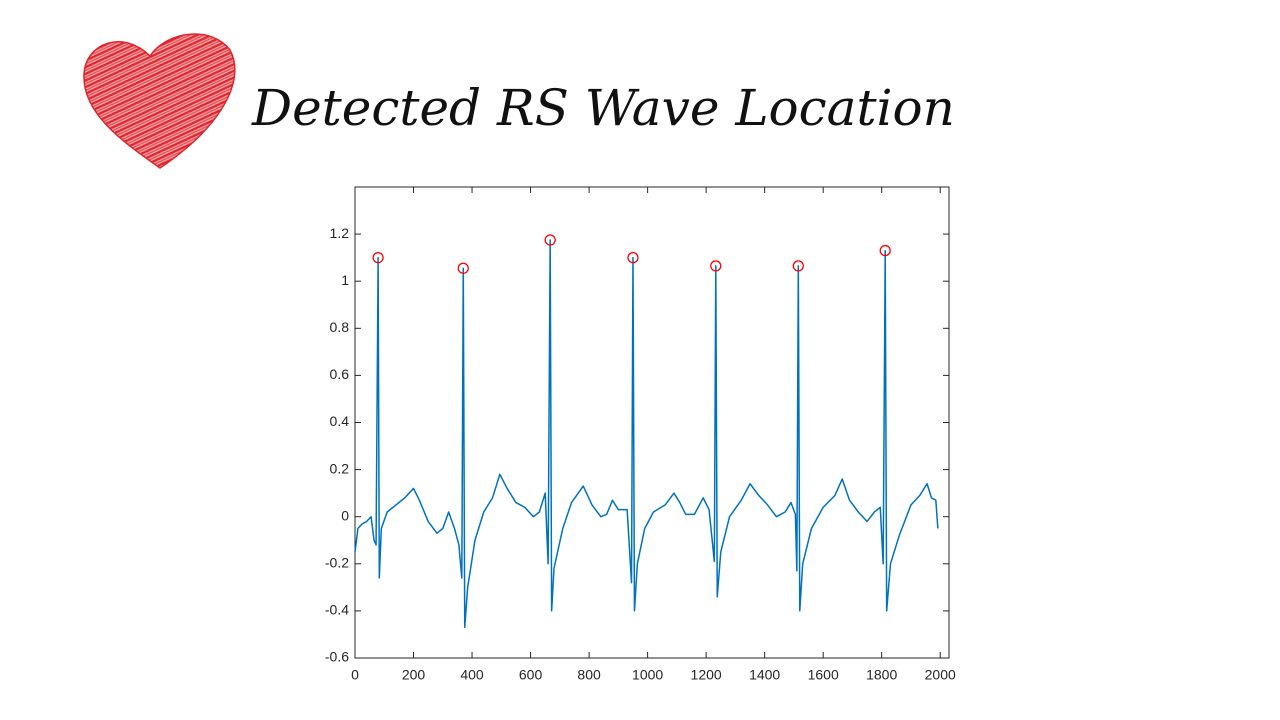 This screenshot has height=720, width=1280. What do you see at coordinates (345, 515) in the screenshot?
I see `y-tick-label: 0` at bounding box center [345, 515].